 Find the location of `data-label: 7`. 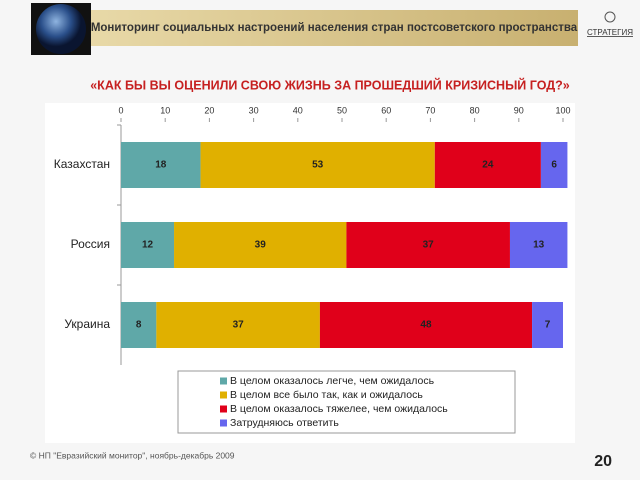

data-label: 7 is located at coordinates (548, 325).